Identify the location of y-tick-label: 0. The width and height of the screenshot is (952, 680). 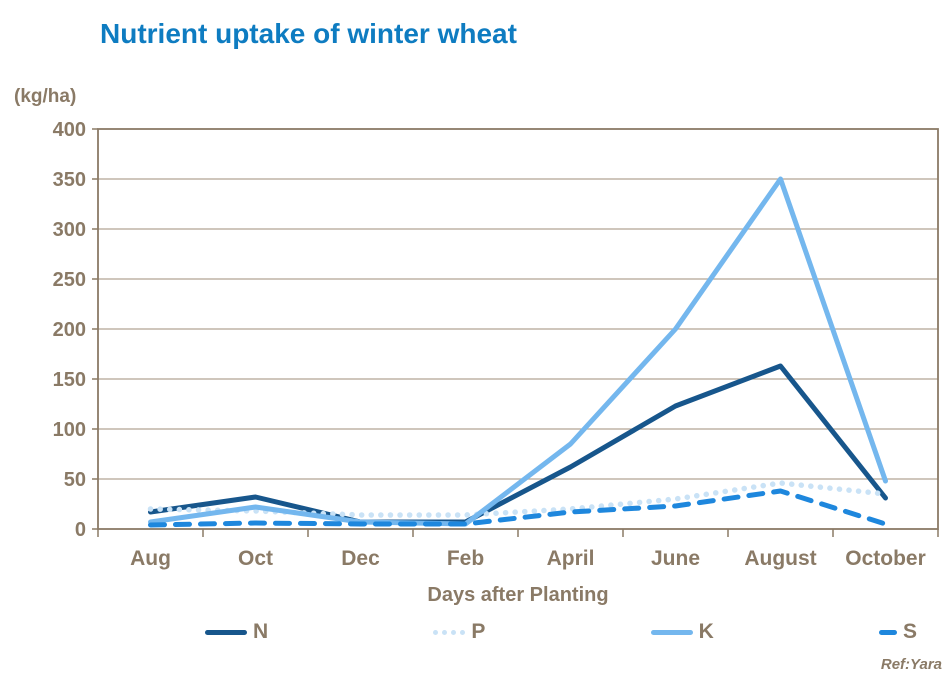
(80, 530).